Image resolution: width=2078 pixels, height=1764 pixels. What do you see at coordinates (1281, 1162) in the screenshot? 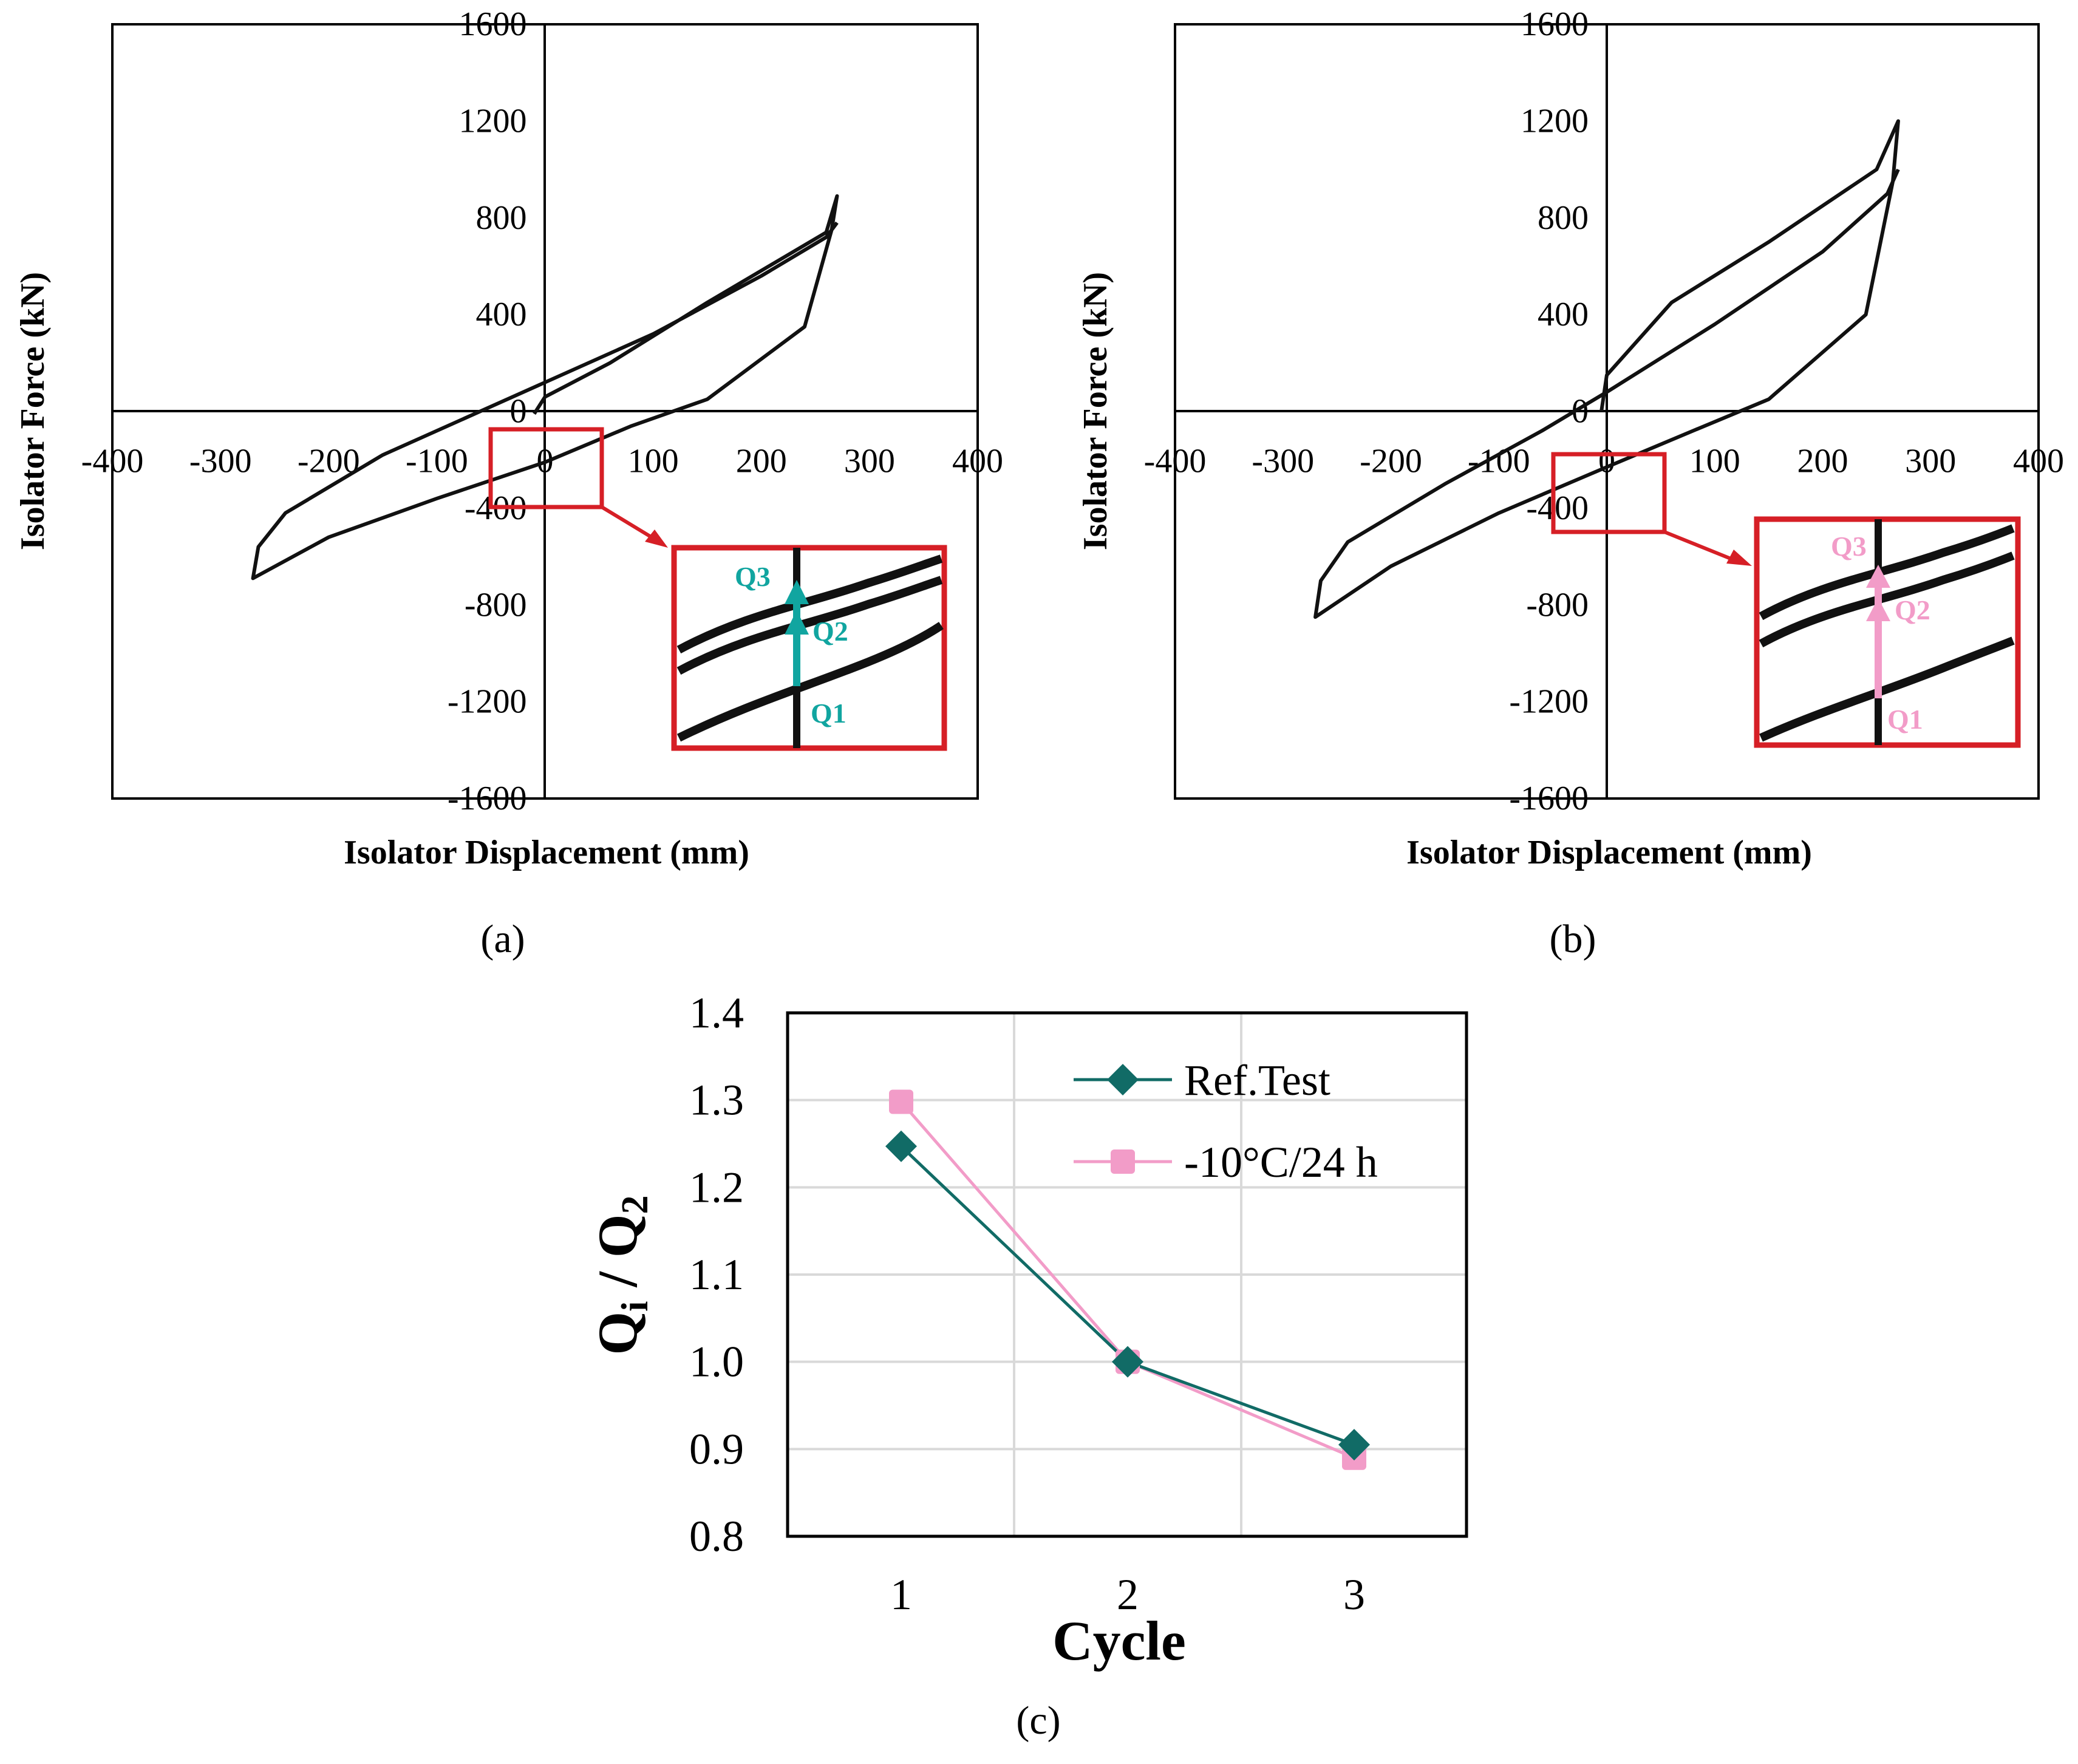
I see `legend-label-cold: -10°C/24 h` at bounding box center [1281, 1162].